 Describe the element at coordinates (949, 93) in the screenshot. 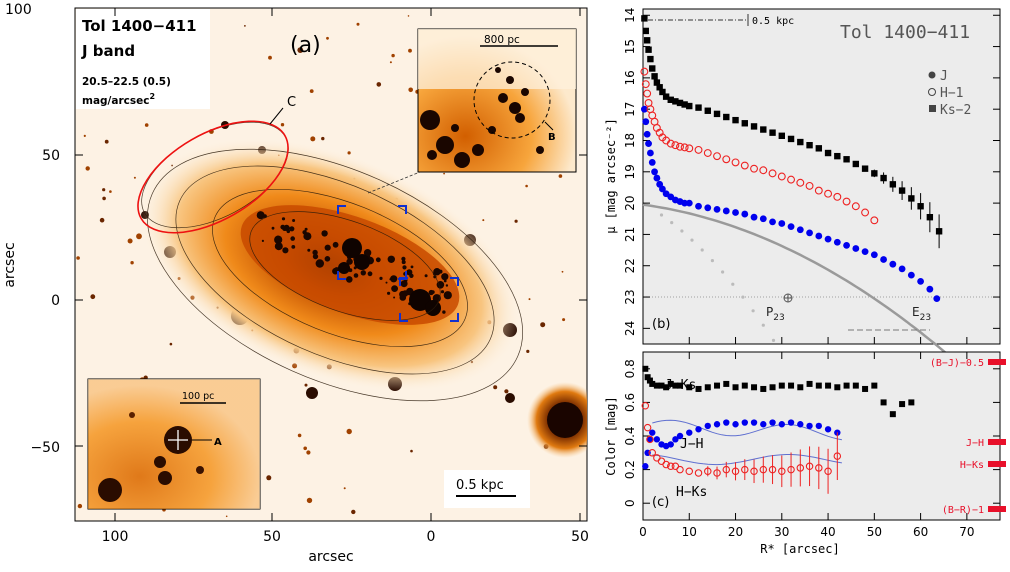

I see `legend: J H−1 Ks−2` at that location.